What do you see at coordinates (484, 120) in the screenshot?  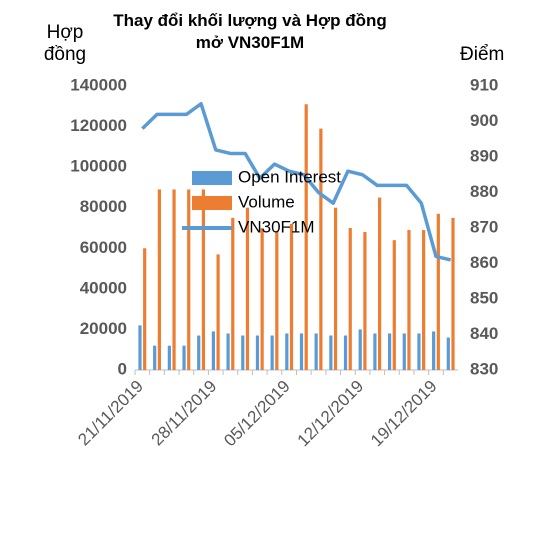 I see `y2-tick-label: 900` at bounding box center [484, 120].